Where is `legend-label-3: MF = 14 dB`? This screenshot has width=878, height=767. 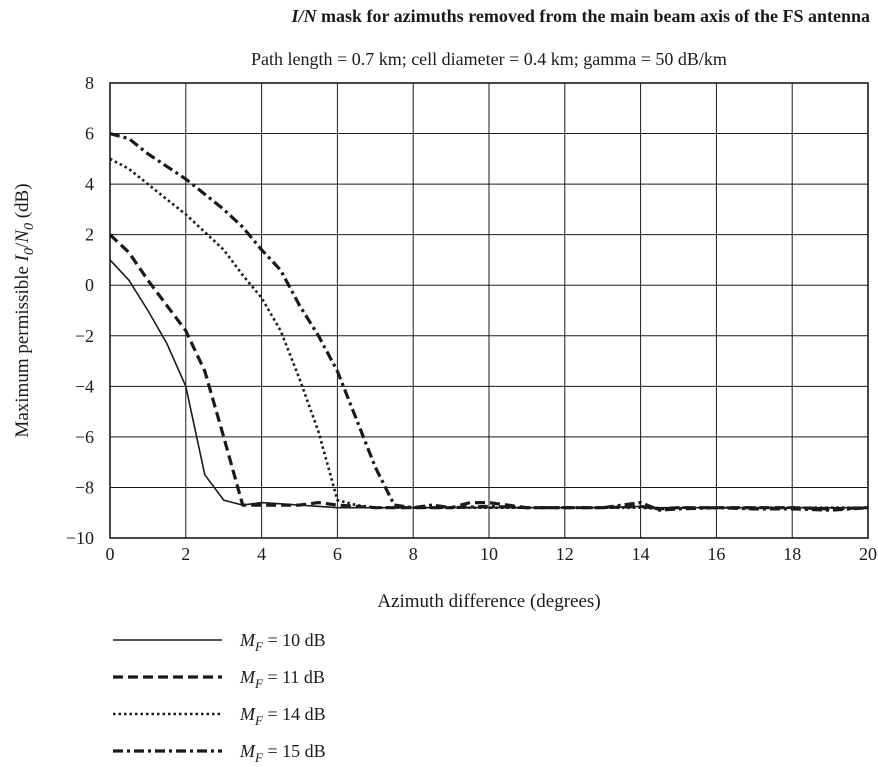
legend-label-3: MF = 14 dB is located at coordinates (282, 716).